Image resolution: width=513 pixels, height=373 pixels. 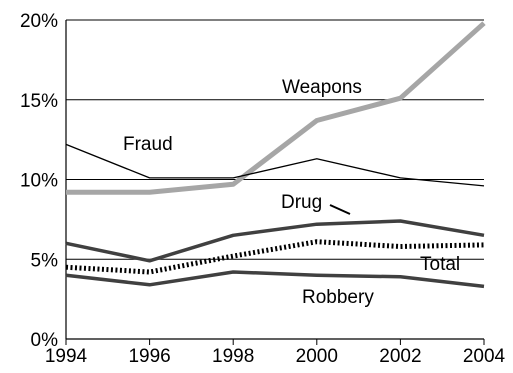 I want to click on series-label-total: Total, so click(x=440, y=264).